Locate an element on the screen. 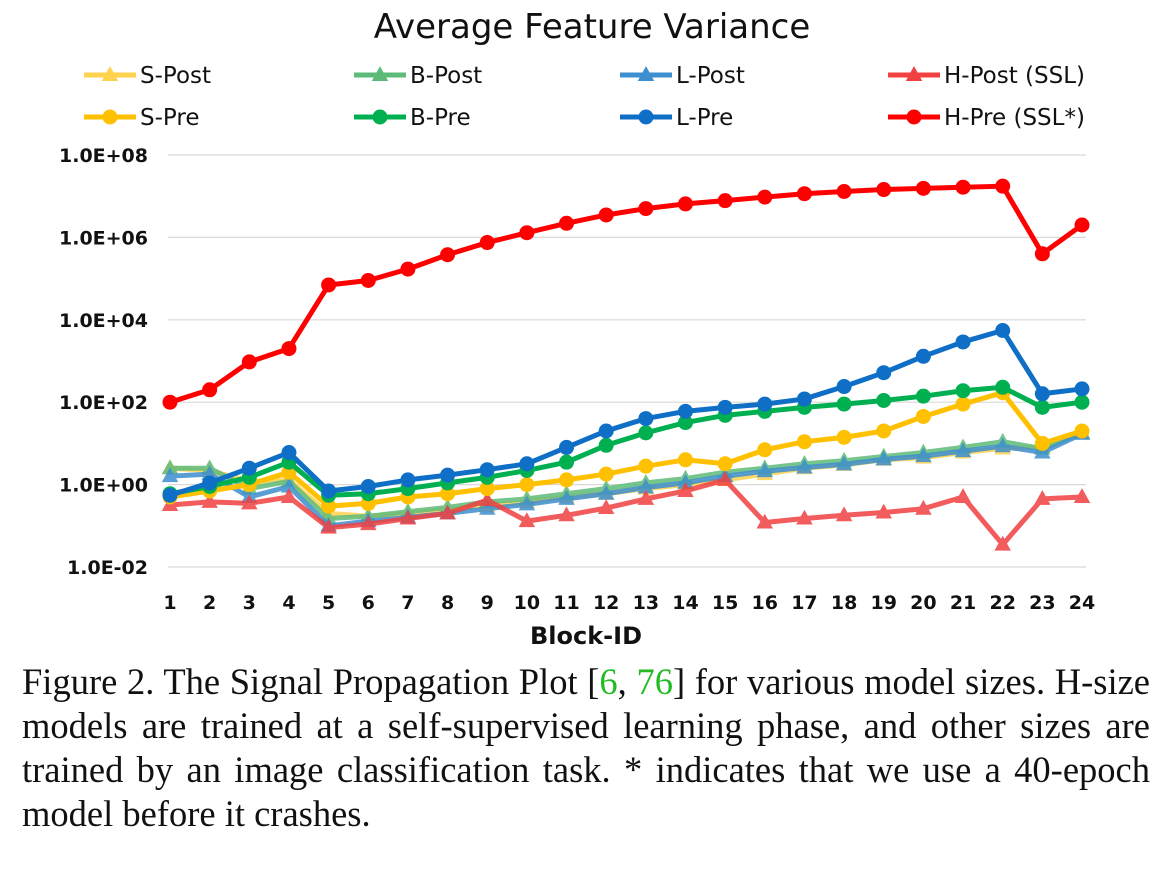 Image resolution: width=1170 pixels, height=886 pixels. legend-item-h-pre-ssl: H-Pre (SSL*) is located at coordinates (986, 118).